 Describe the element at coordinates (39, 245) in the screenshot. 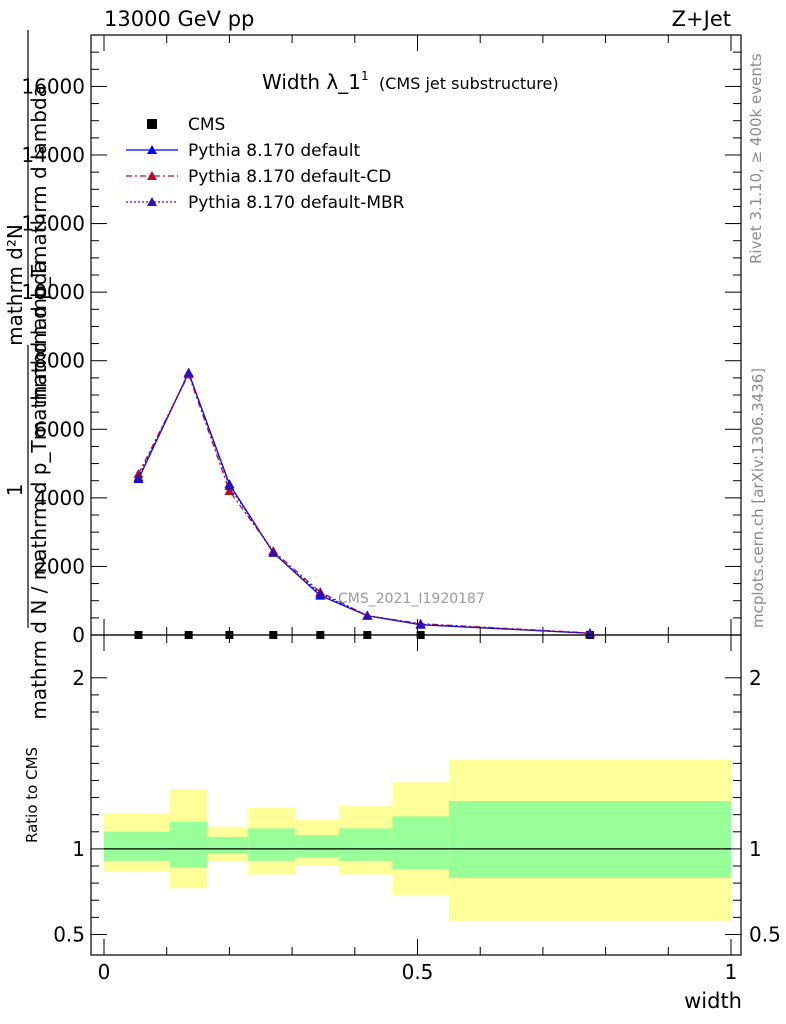

I see `y-label-numerator-2: mathrm d p_Tmathrm d lambda` at that location.